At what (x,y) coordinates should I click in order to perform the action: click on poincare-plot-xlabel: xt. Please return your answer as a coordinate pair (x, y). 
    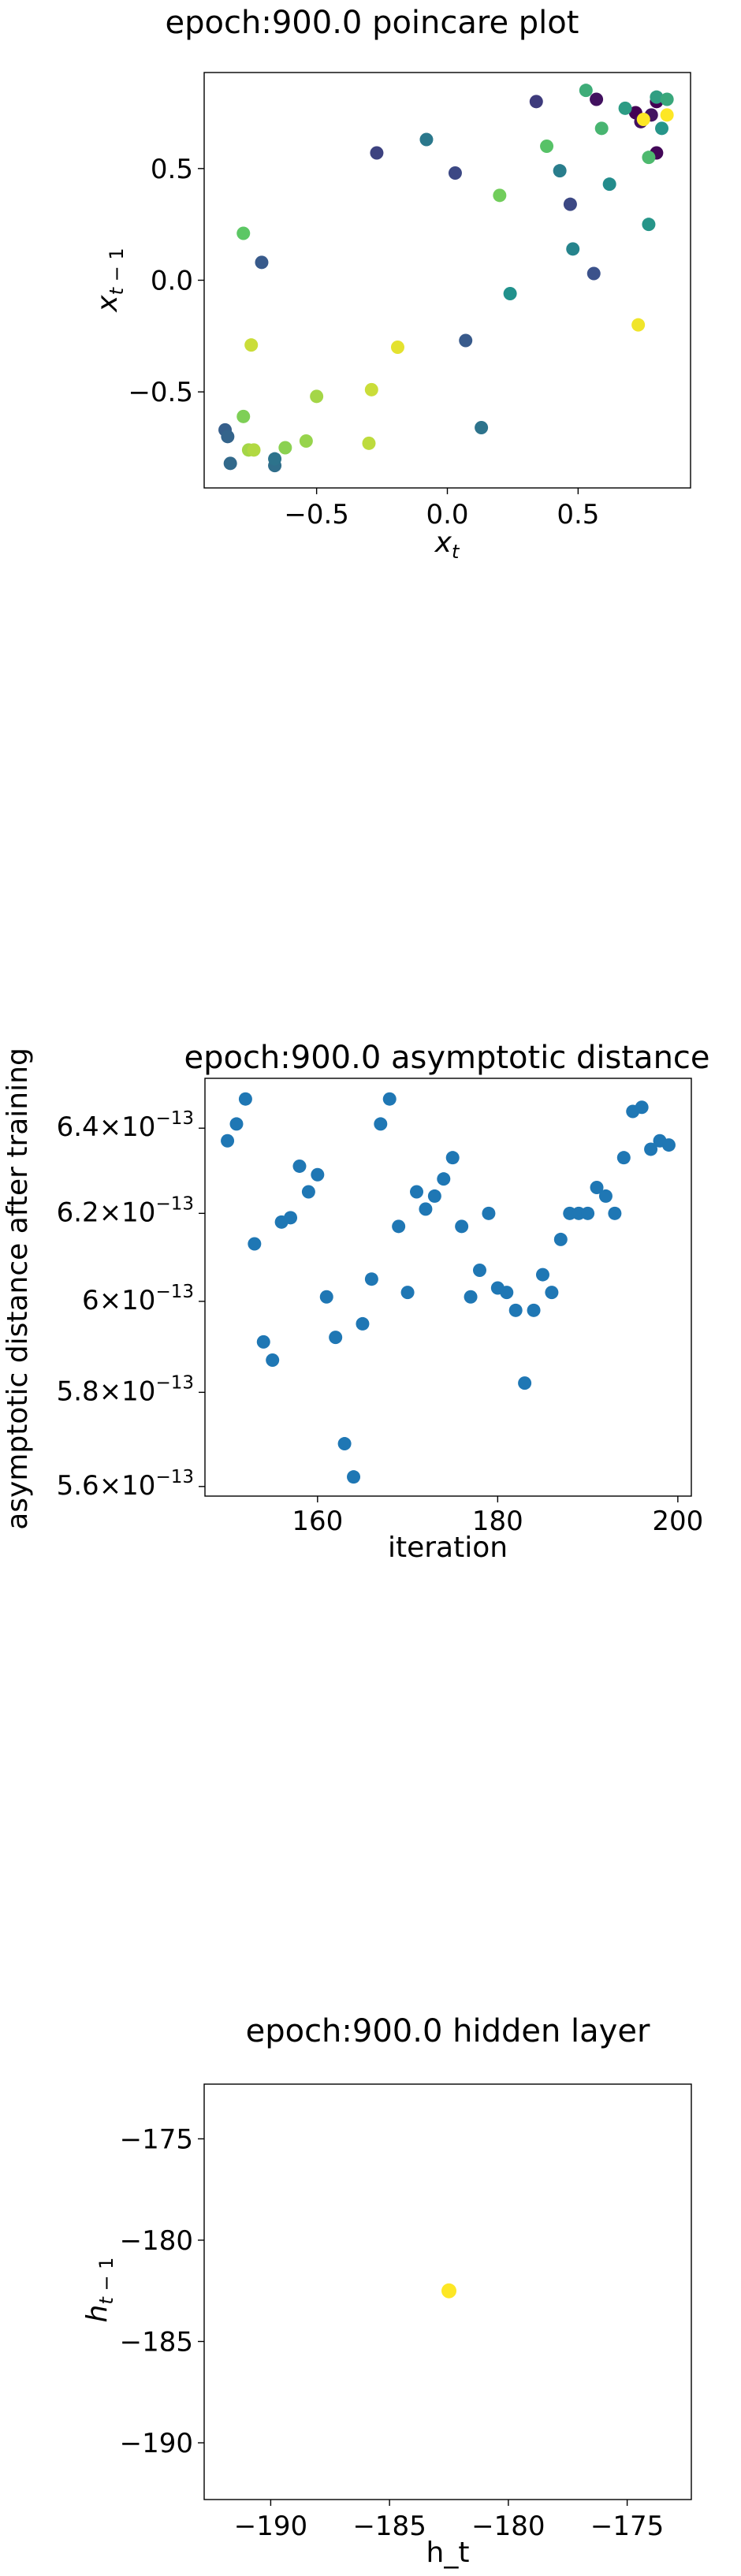
    Looking at the image, I should click on (447, 545).